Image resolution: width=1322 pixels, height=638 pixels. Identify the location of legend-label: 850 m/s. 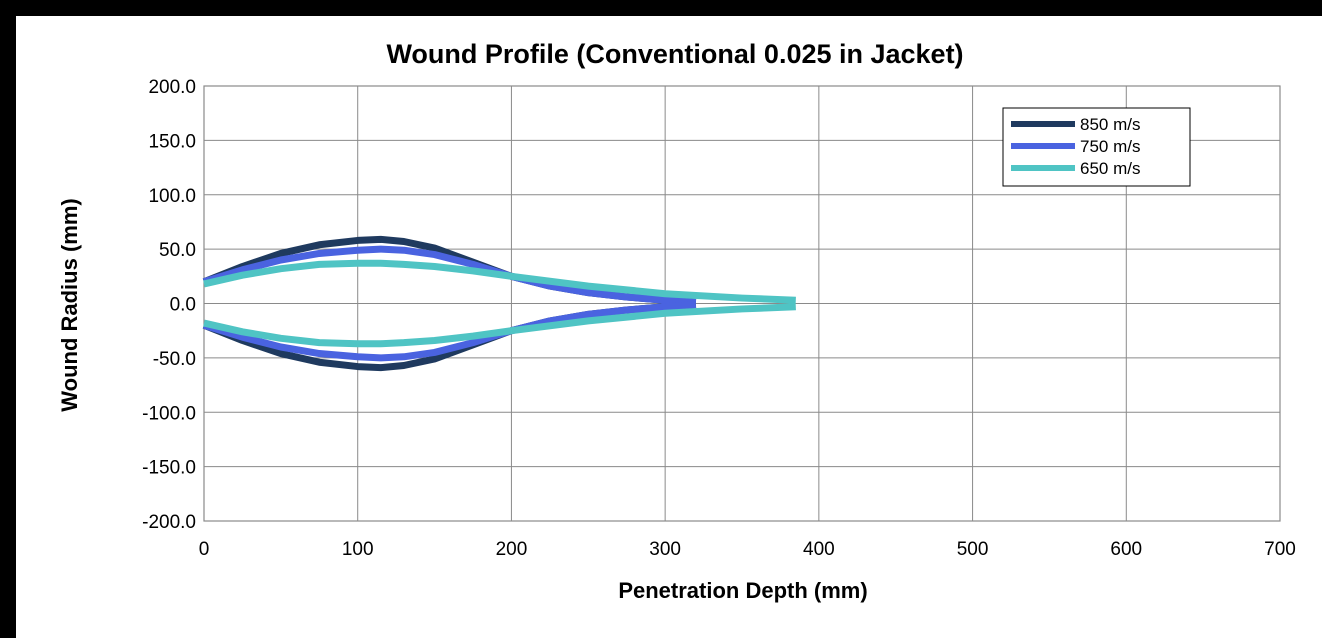
(1110, 124).